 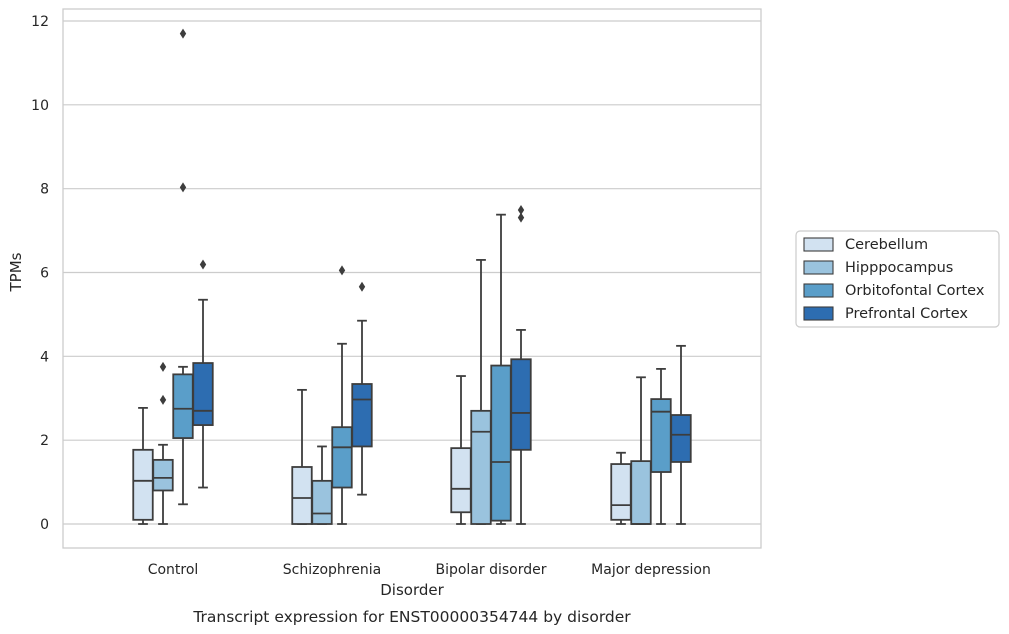 I want to click on y-tick-label-2: 2, so click(x=44, y=441).